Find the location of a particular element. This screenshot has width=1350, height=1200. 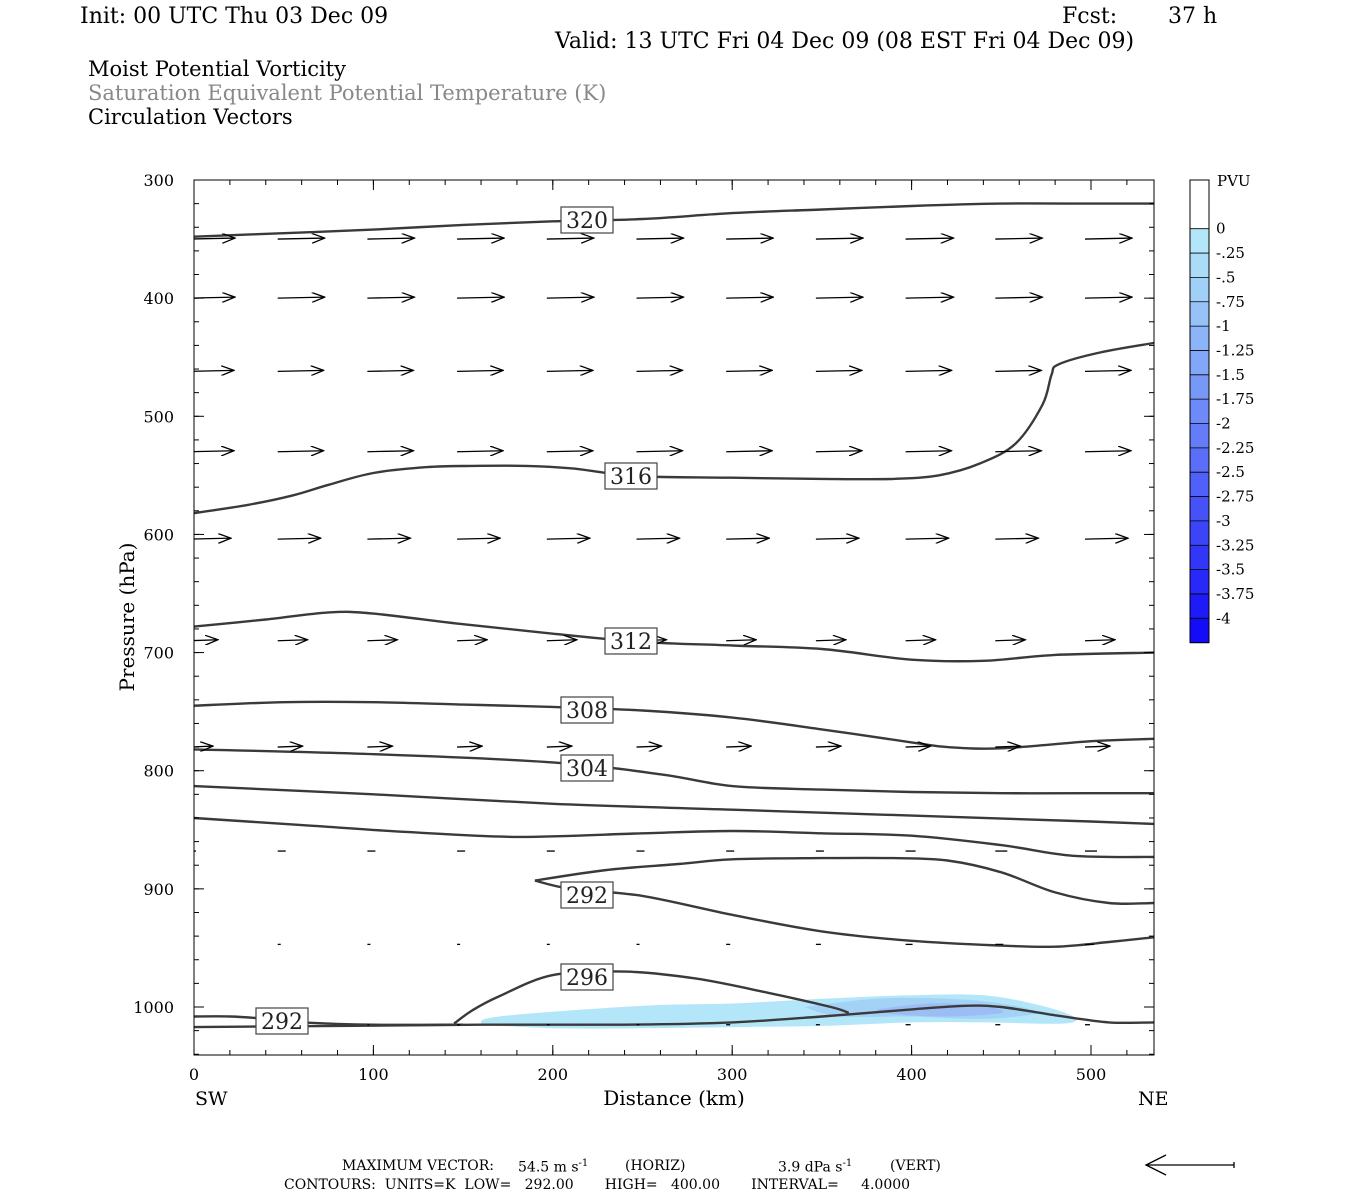

colorbar-label: -.5 is located at coordinates (1225, 277).